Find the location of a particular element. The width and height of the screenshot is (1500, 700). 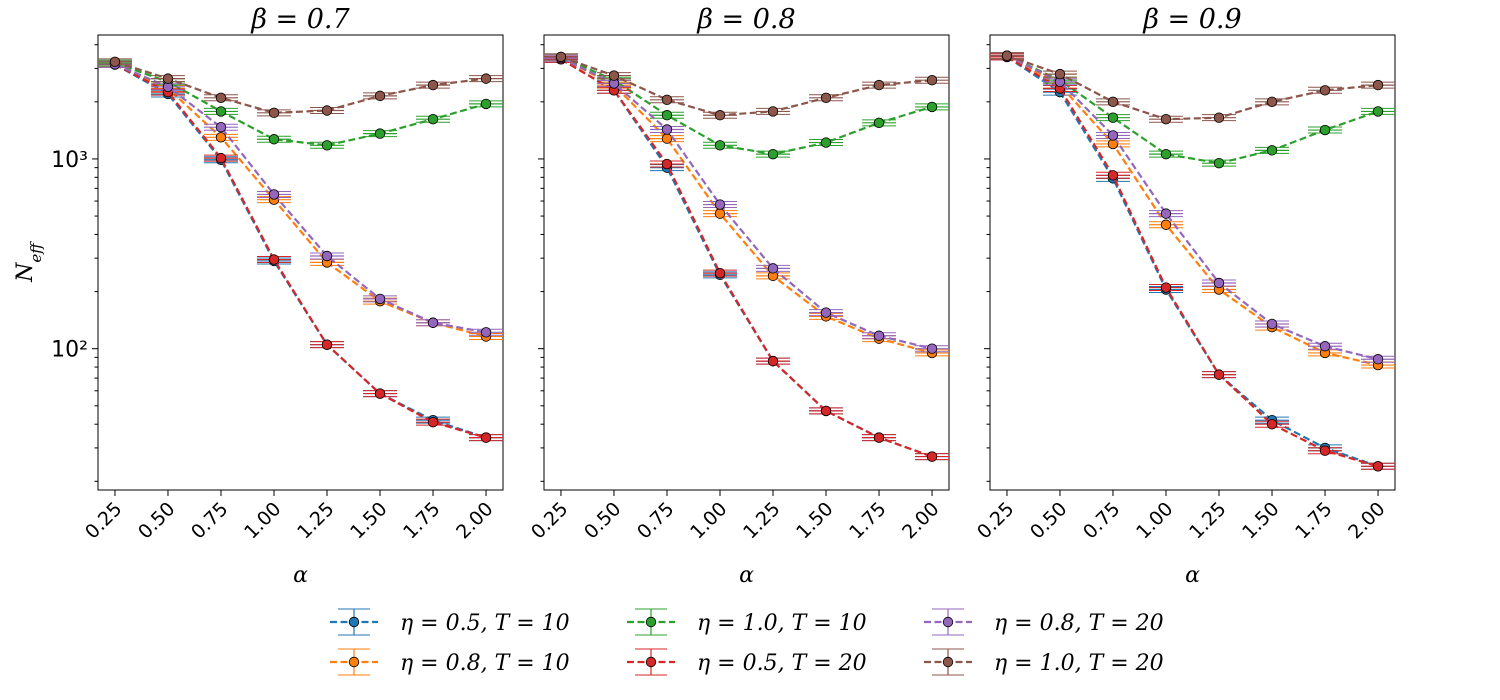

panel-title: β = 0.9 is located at coordinates (1191, 19).